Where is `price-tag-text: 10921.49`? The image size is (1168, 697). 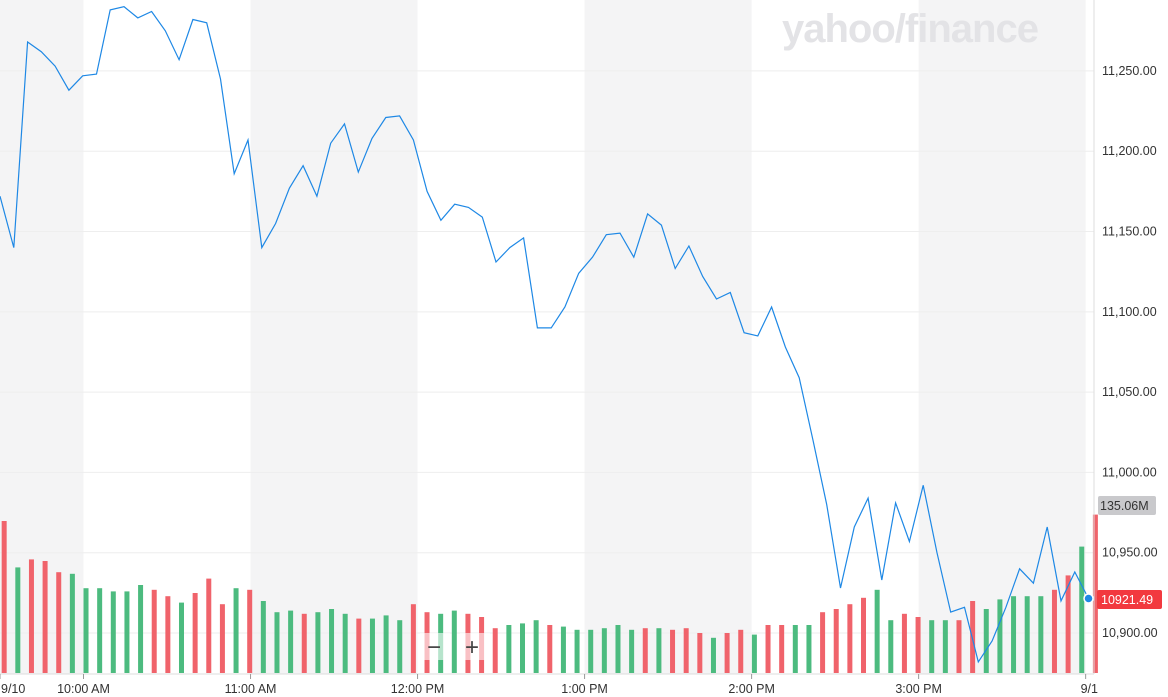
price-tag-text: 10921.49 is located at coordinates (1127, 600).